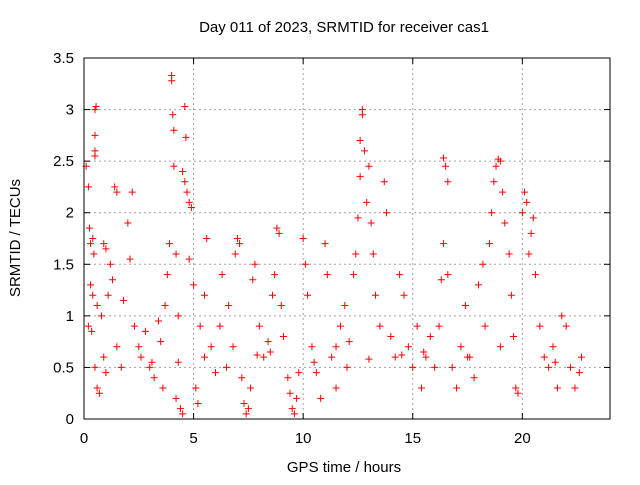 Image resolution: width=640 pixels, height=485 pixels. Describe the element at coordinates (15, 238) in the screenshot. I see `y-axis-label: SRMTID / TECUs` at that location.